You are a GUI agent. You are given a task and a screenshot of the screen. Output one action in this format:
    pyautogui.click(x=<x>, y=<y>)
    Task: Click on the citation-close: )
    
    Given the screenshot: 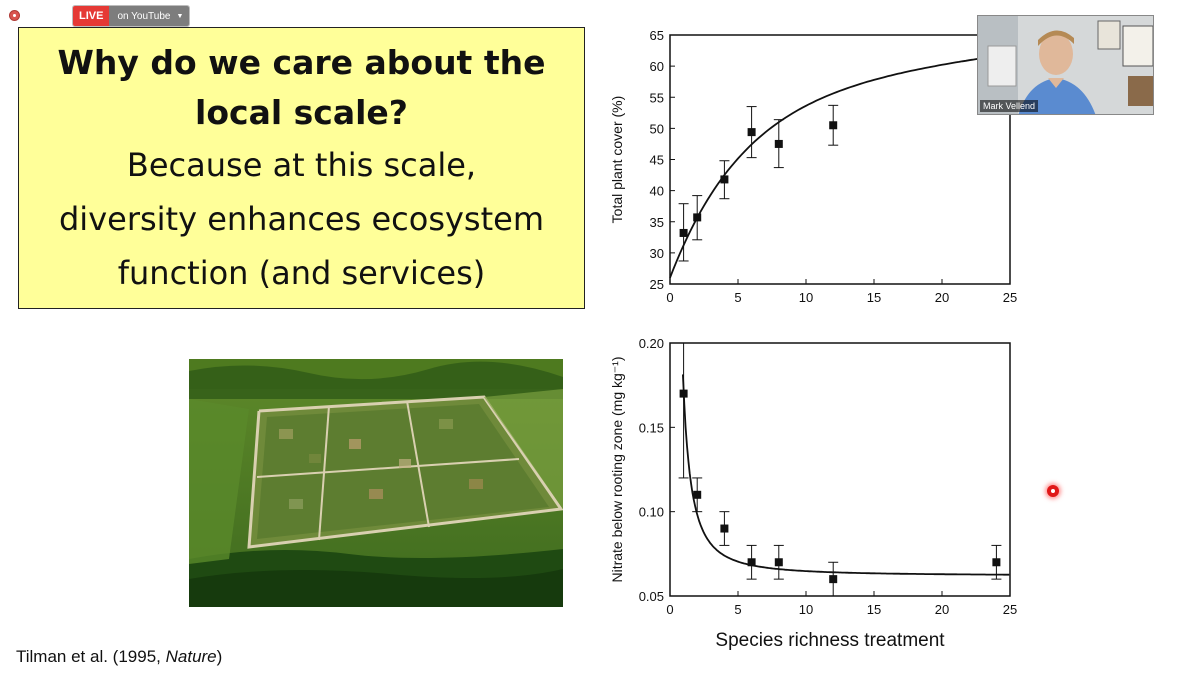 What is the action you would take?
    pyautogui.click(x=219, y=656)
    